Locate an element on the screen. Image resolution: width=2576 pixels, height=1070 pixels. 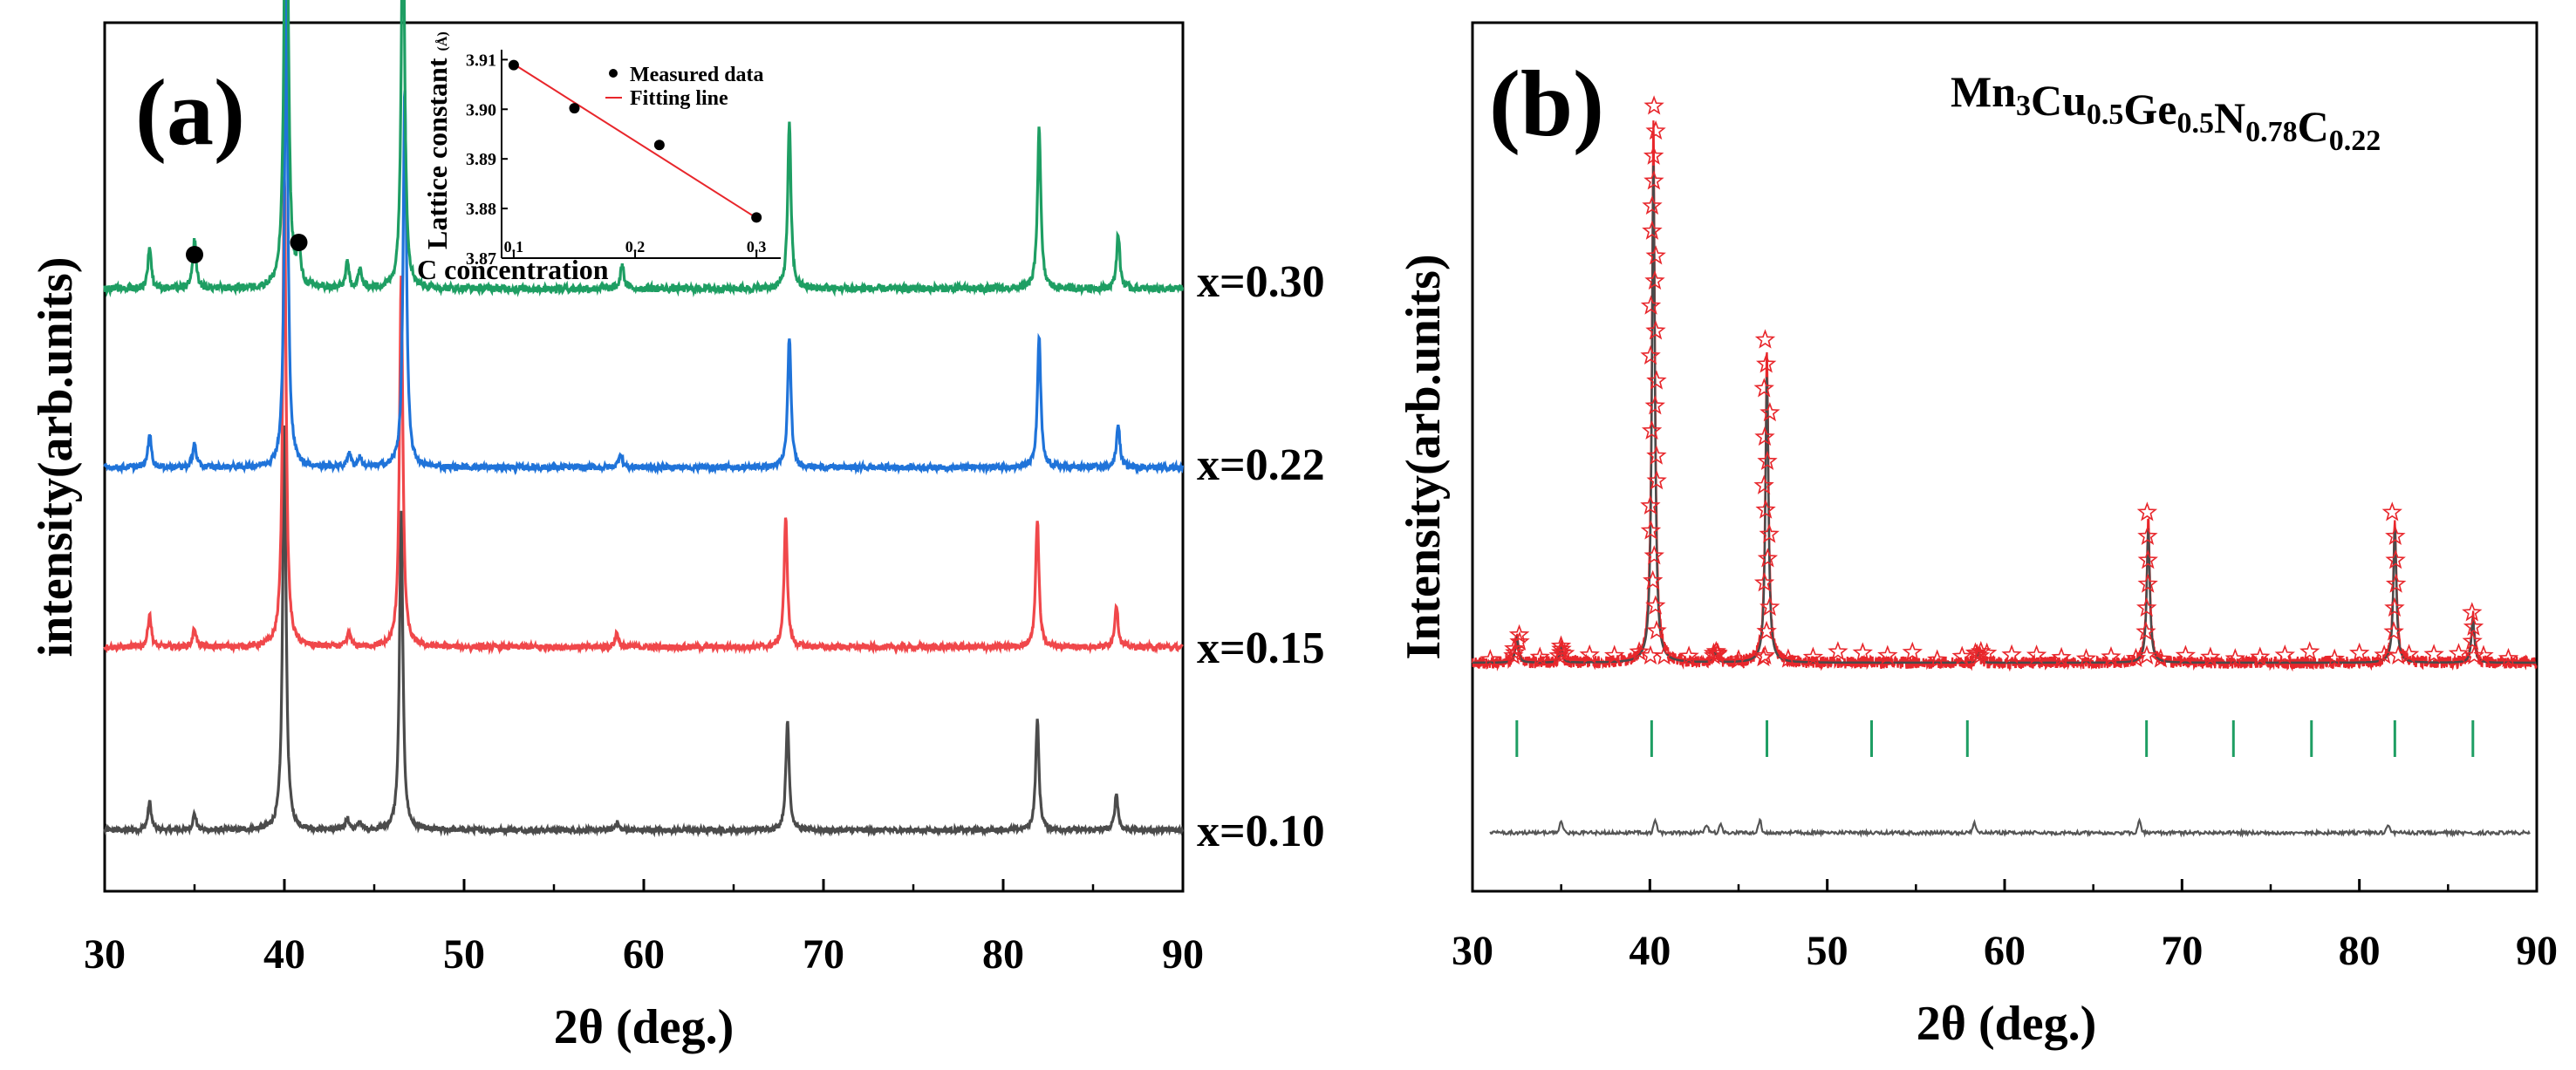
formula-element: Cu is located at coordinates (2059, 100).